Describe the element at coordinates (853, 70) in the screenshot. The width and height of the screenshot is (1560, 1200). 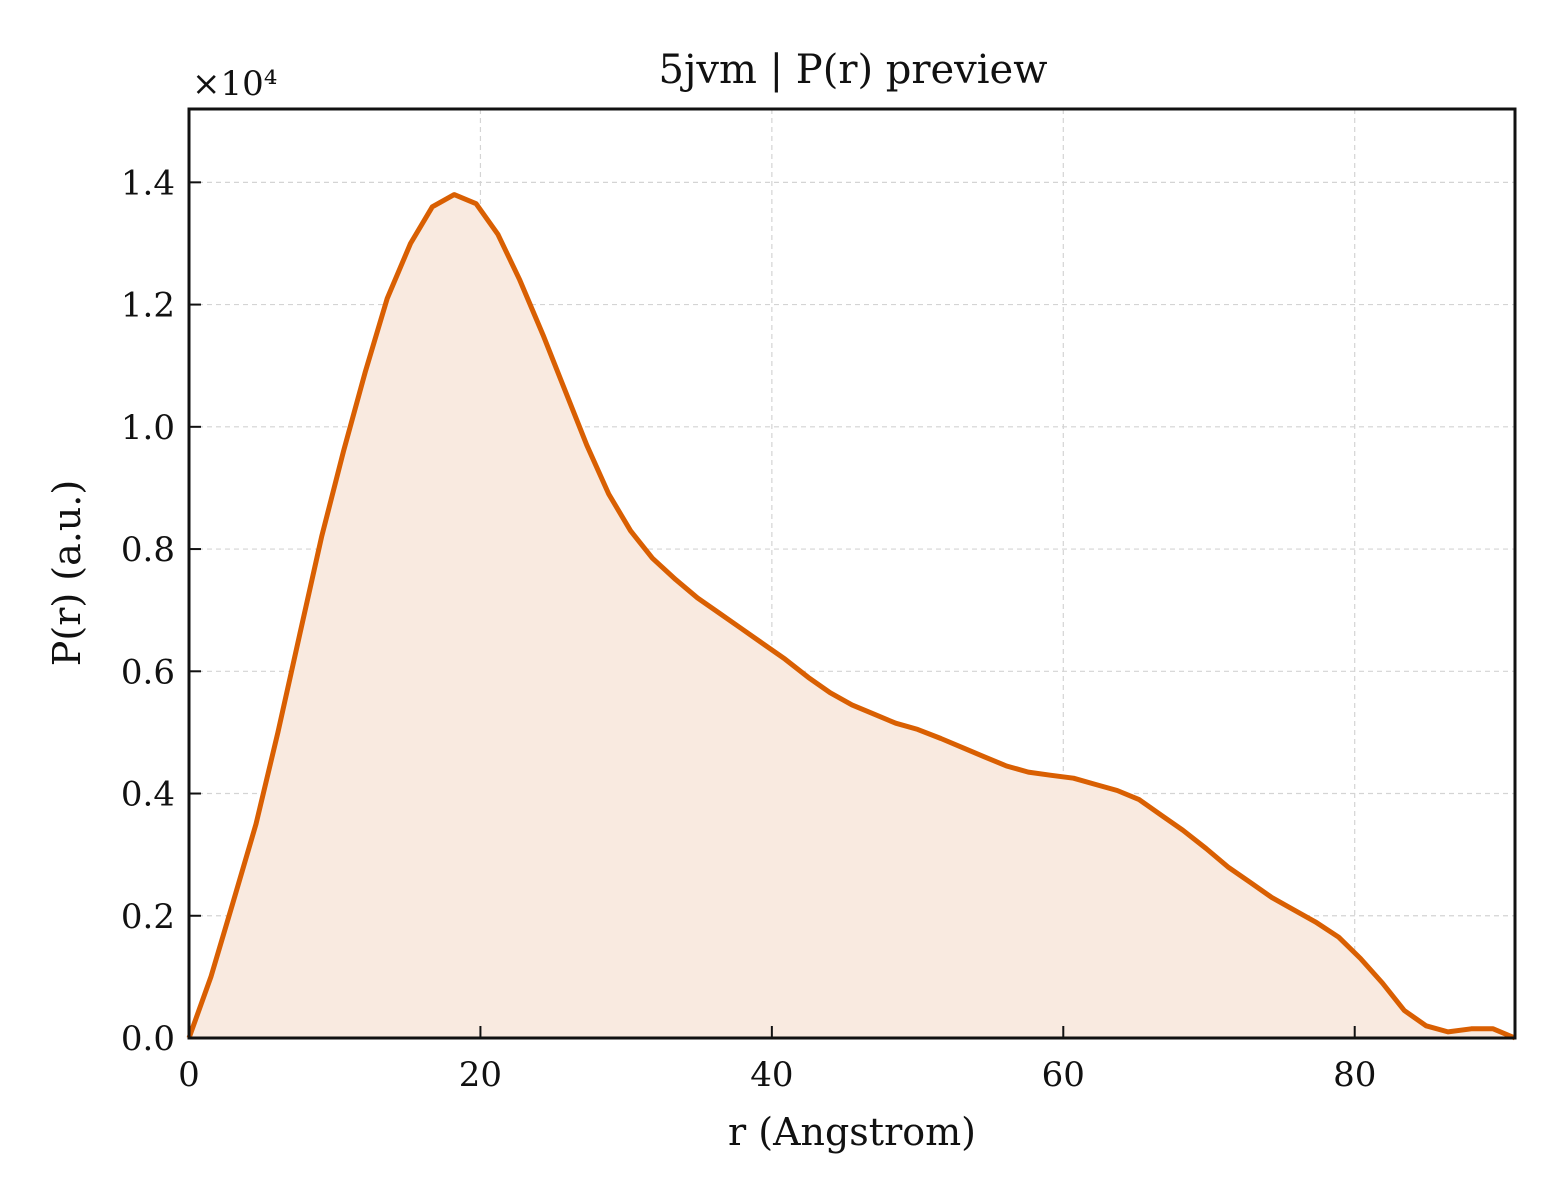
I see `chart-title: 5jvm | P(r) preview` at that location.